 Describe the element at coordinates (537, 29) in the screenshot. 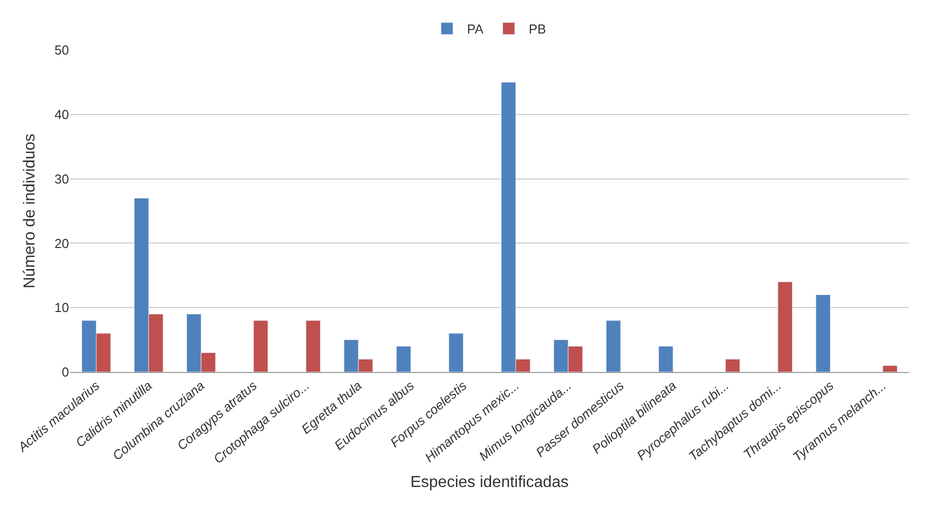

I see `legend-label: PB` at that location.